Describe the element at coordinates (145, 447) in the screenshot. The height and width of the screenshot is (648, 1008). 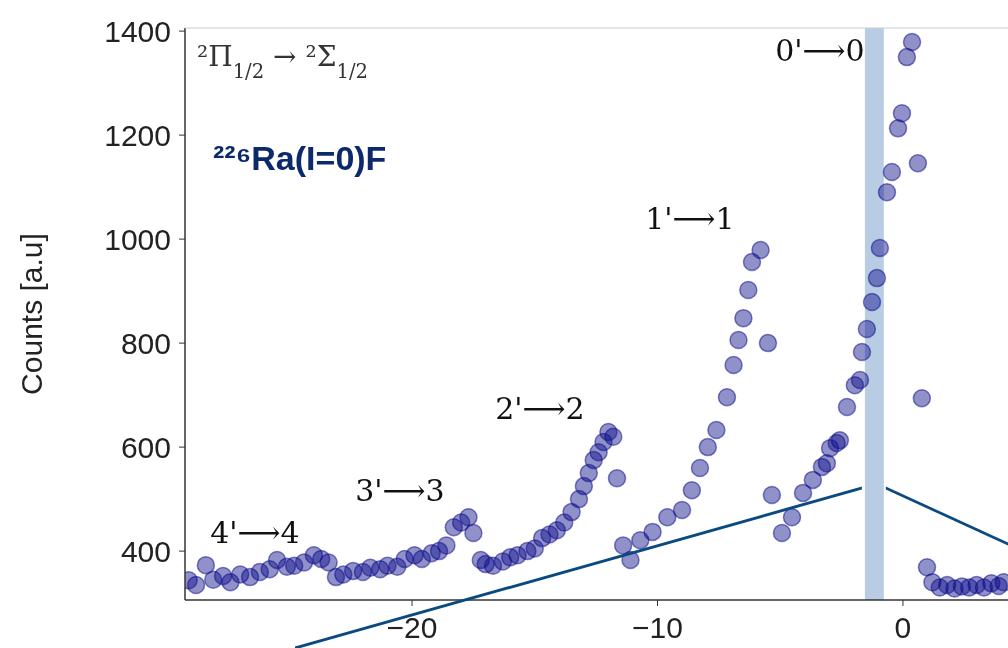
I see `y-tick-label: 600` at that location.